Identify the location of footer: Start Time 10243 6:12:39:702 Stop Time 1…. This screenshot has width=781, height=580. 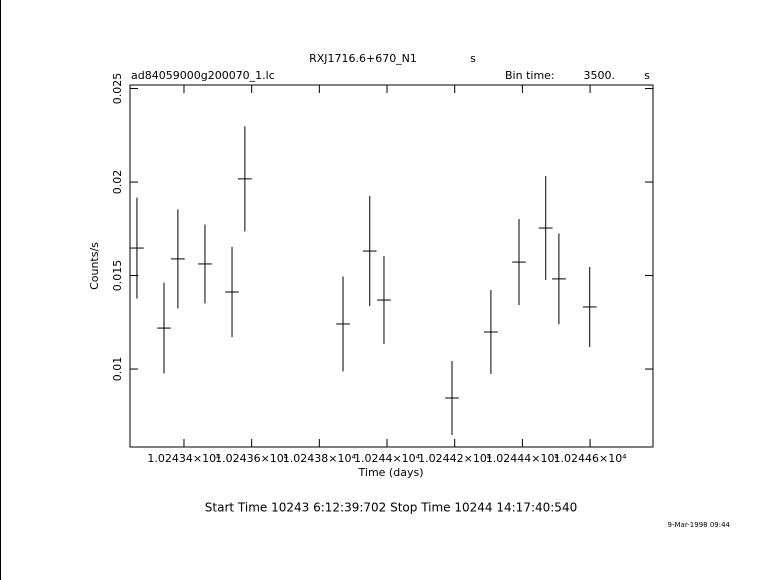
(391, 508).